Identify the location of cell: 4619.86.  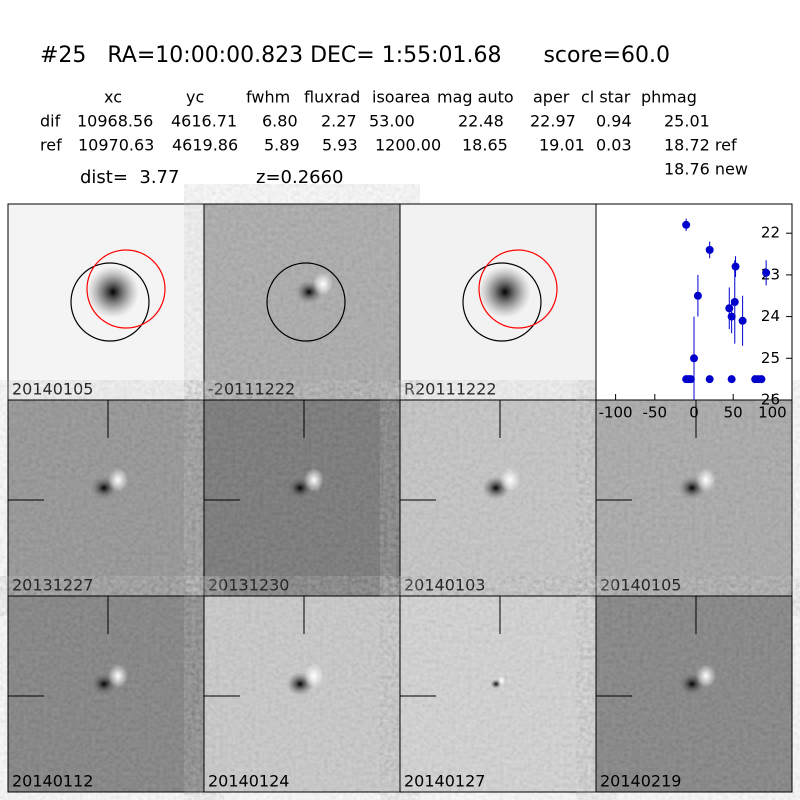
(205, 145).